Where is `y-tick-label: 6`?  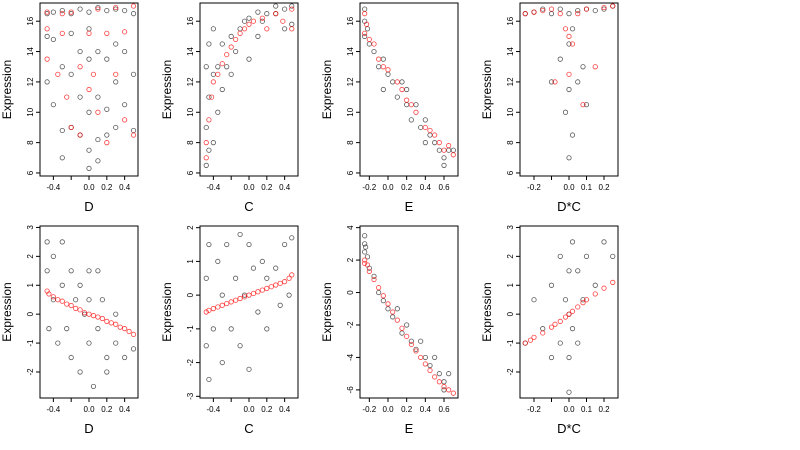
y-tick-label: 6 is located at coordinates (30, 172).